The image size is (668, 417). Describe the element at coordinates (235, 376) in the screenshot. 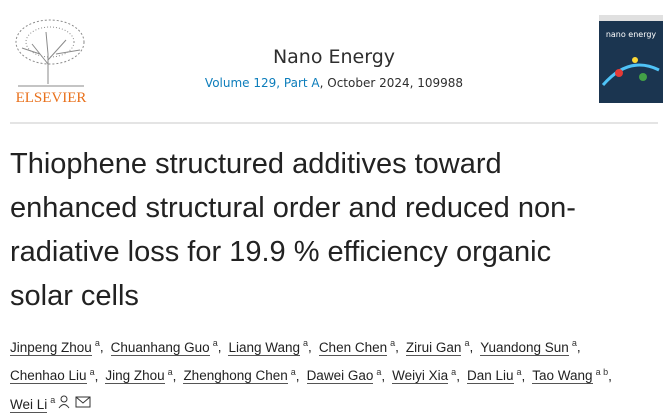

I see `author-name: Zhenghong Chen` at that location.